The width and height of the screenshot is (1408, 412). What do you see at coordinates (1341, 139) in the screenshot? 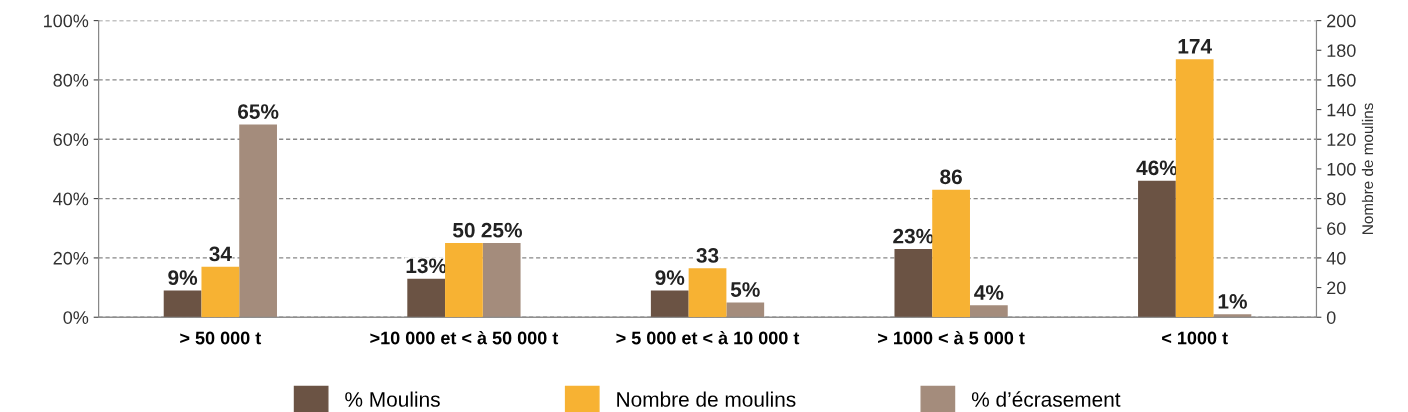
I see `y2-tick-label: 120` at bounding box center [1341, 139].